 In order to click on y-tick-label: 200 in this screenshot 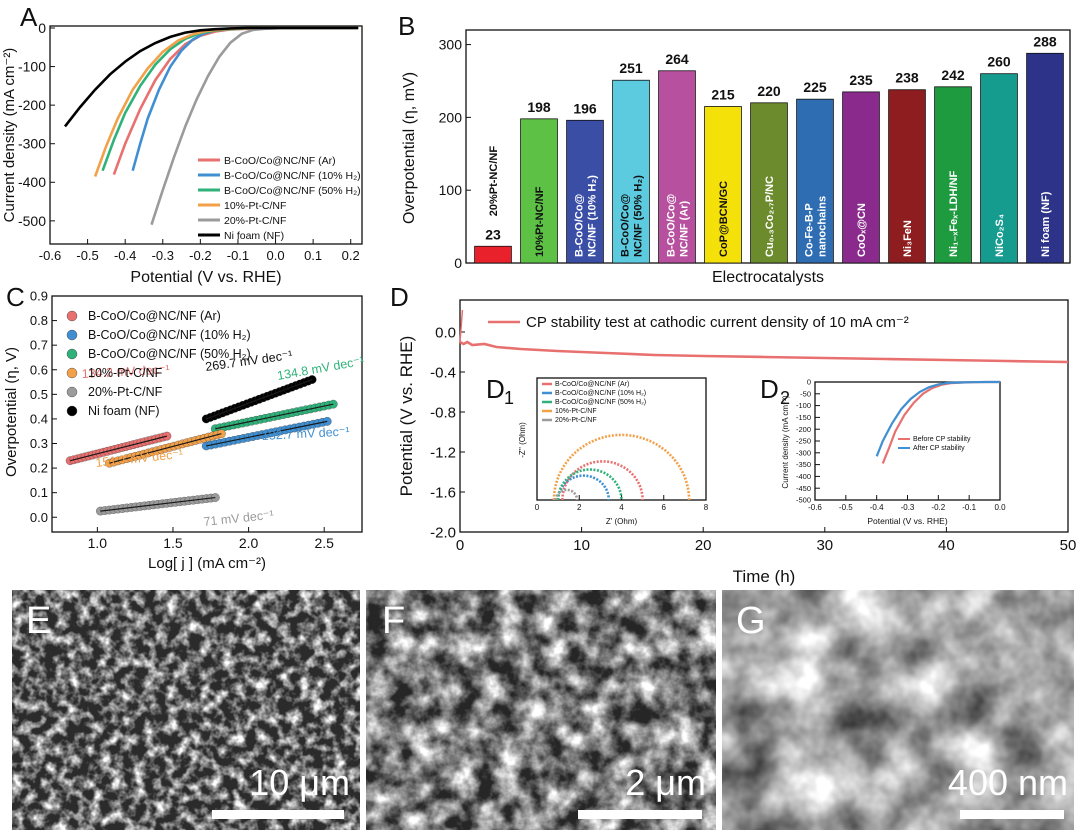, I will do `click(451, 117)`.